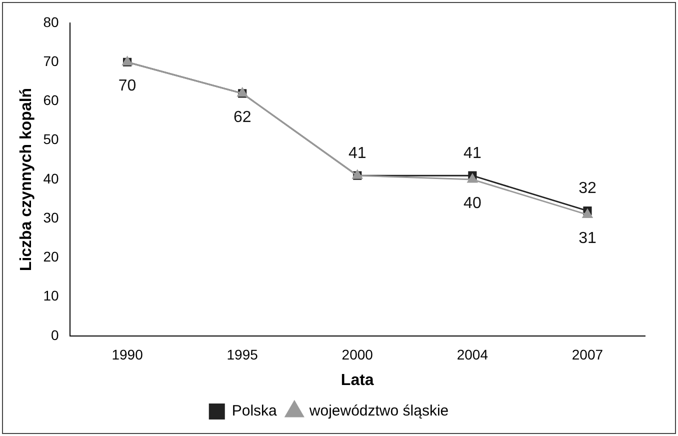  Describe the element at coordinates (128, 354) in the screenshot. I see `x-tick-label: 1990` at that location.